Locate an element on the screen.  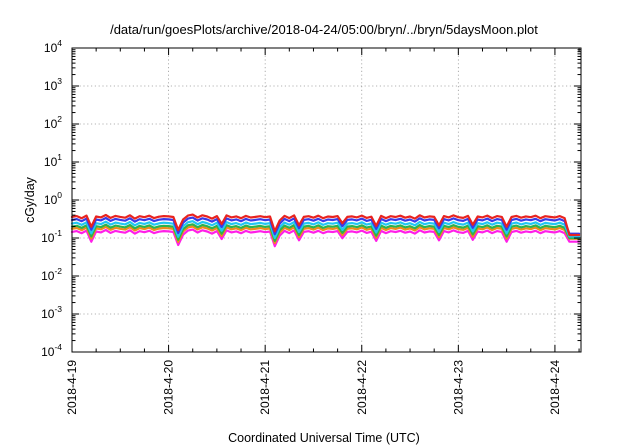
series-layer is located at coordinates (325, 230).